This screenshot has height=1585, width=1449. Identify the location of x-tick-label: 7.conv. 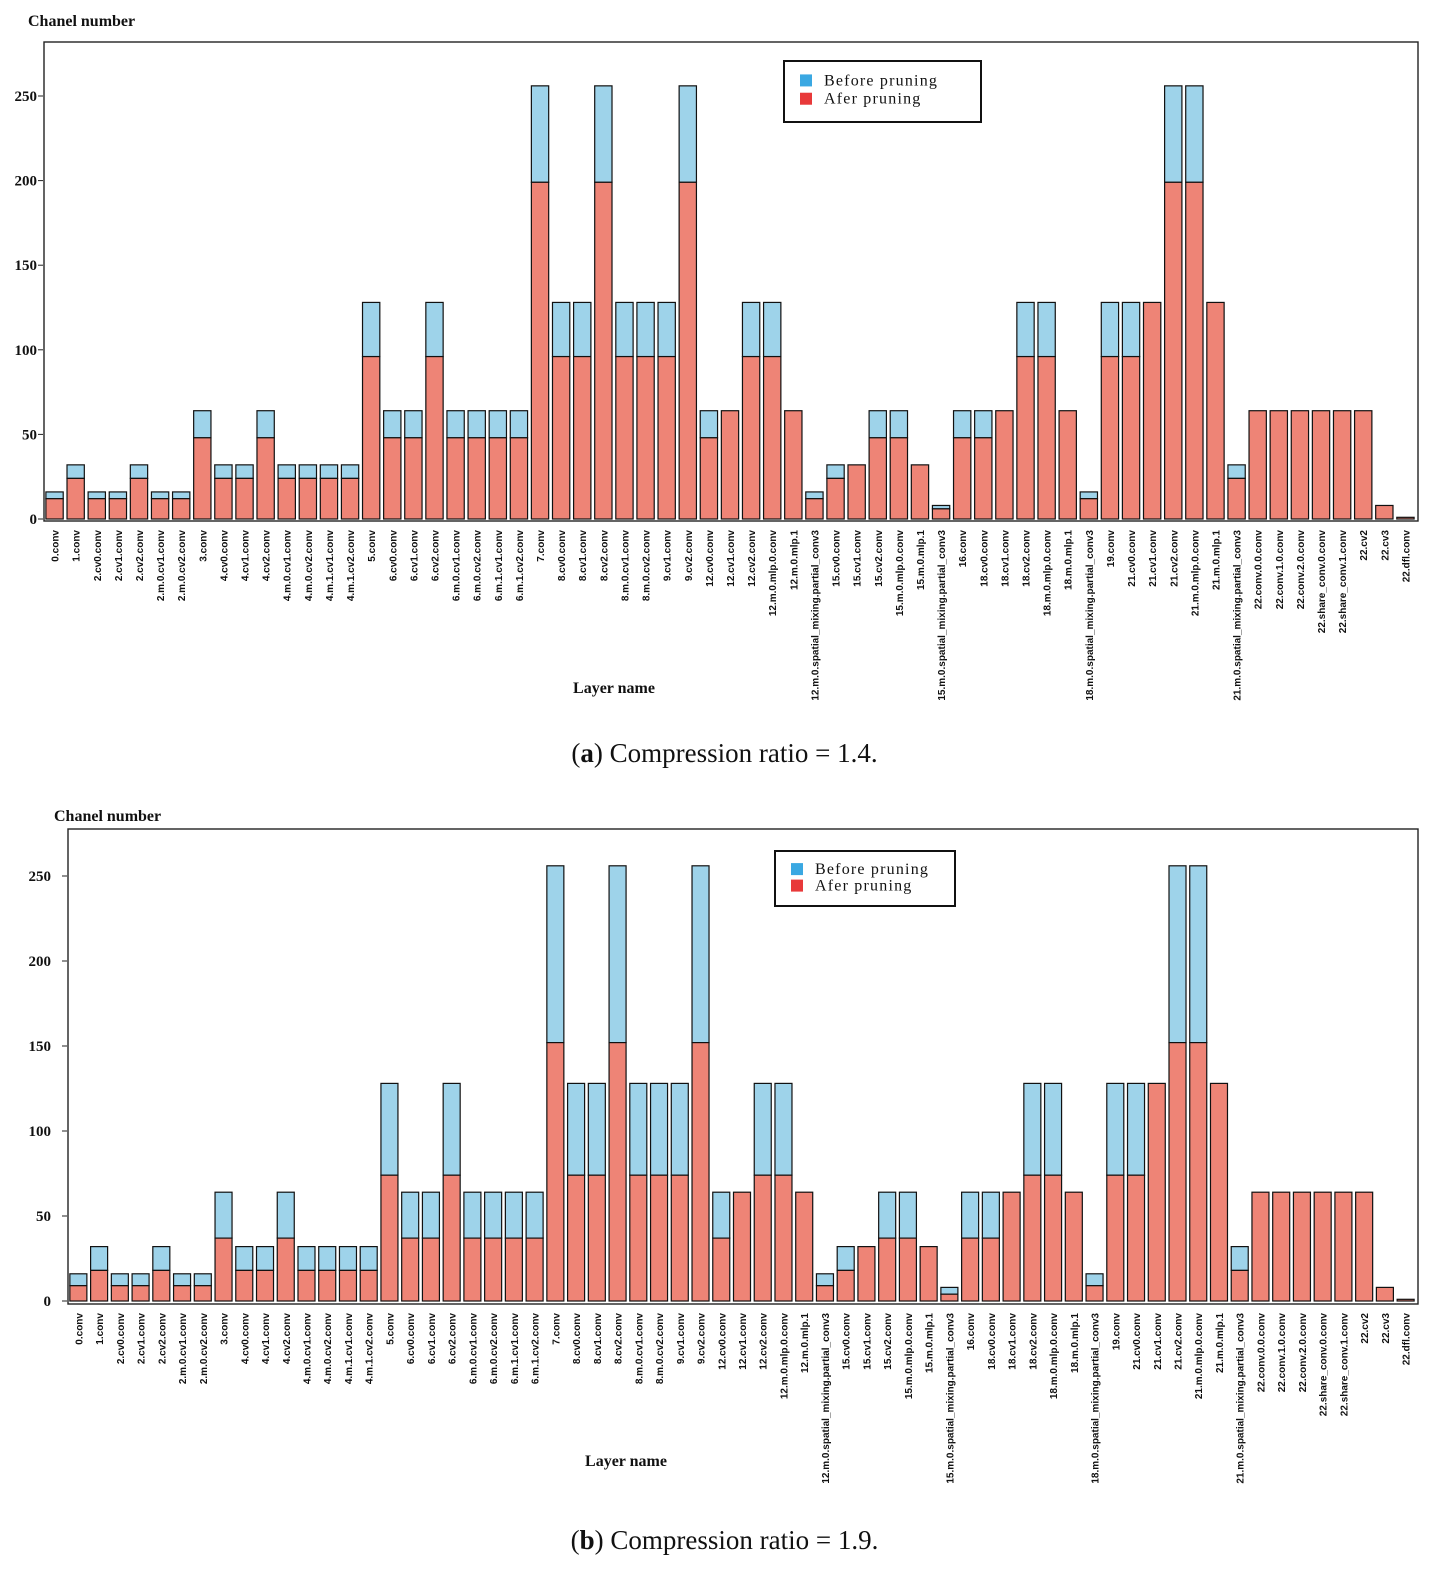
(556, 1329).